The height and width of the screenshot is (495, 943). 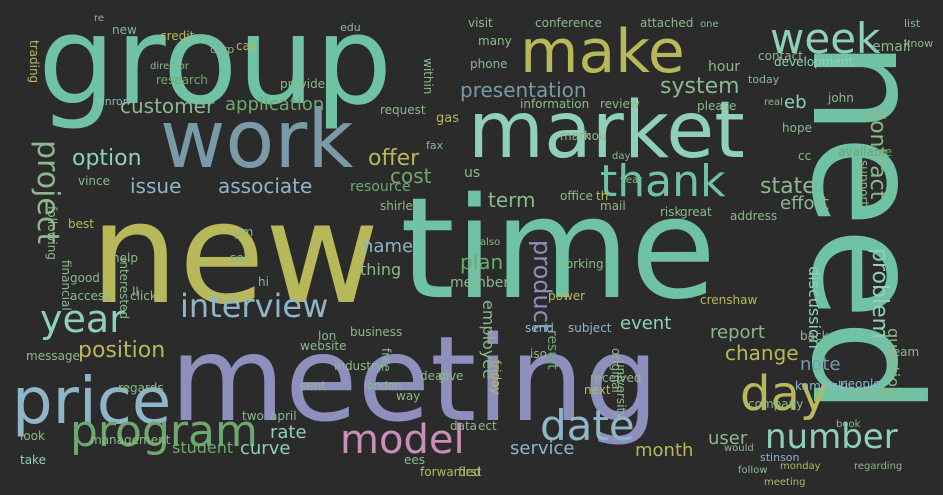 What do you see at coordinates (874, 392) in the screenshot?
I see `cloud-word: houston` at bounding box center [874, 392].